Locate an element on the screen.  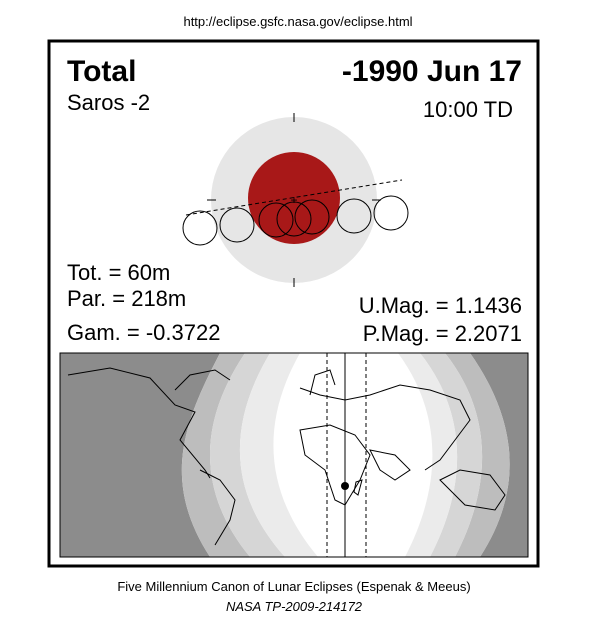
eclipse-date: -1990 Jun 17 is located at coordinates (432, 71).